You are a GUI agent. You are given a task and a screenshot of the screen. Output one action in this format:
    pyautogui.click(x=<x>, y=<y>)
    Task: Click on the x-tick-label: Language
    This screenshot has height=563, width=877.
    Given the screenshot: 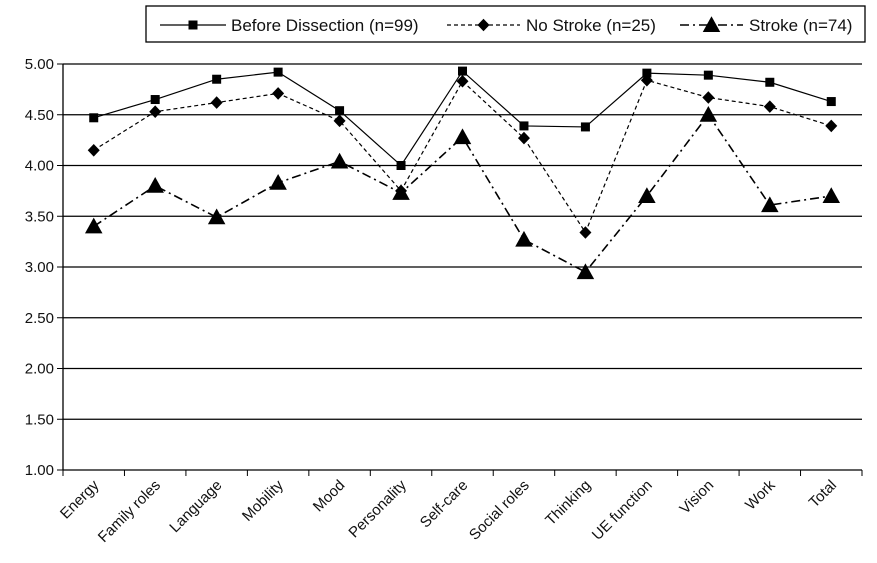 What is the action you would take?
    pyautogui.click(x=195, y=506)
    